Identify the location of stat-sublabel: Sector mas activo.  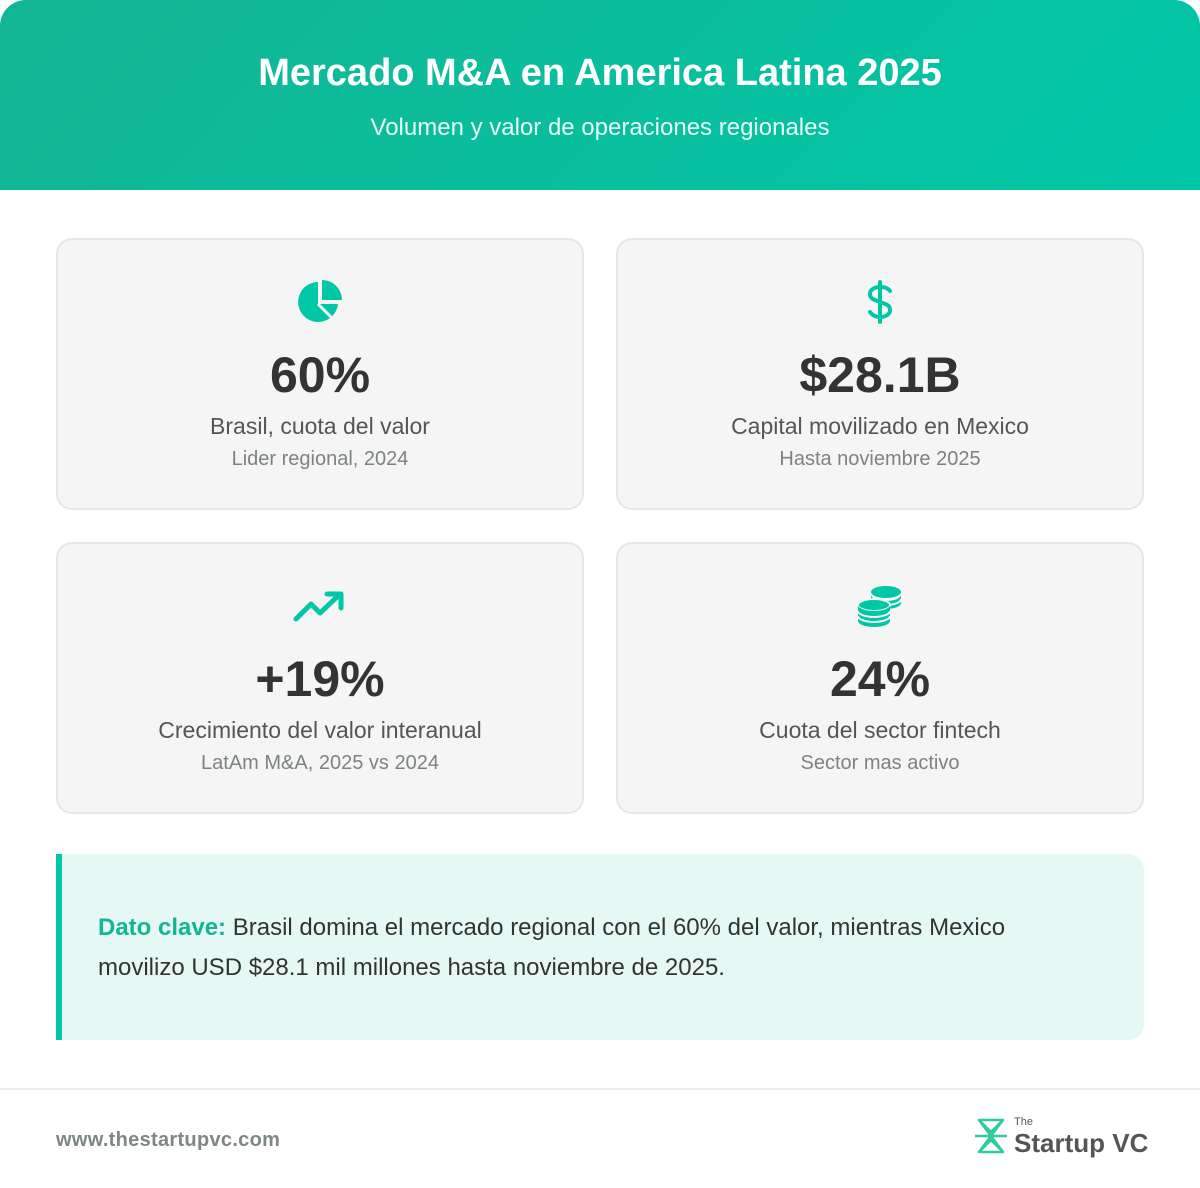
(880, 763).